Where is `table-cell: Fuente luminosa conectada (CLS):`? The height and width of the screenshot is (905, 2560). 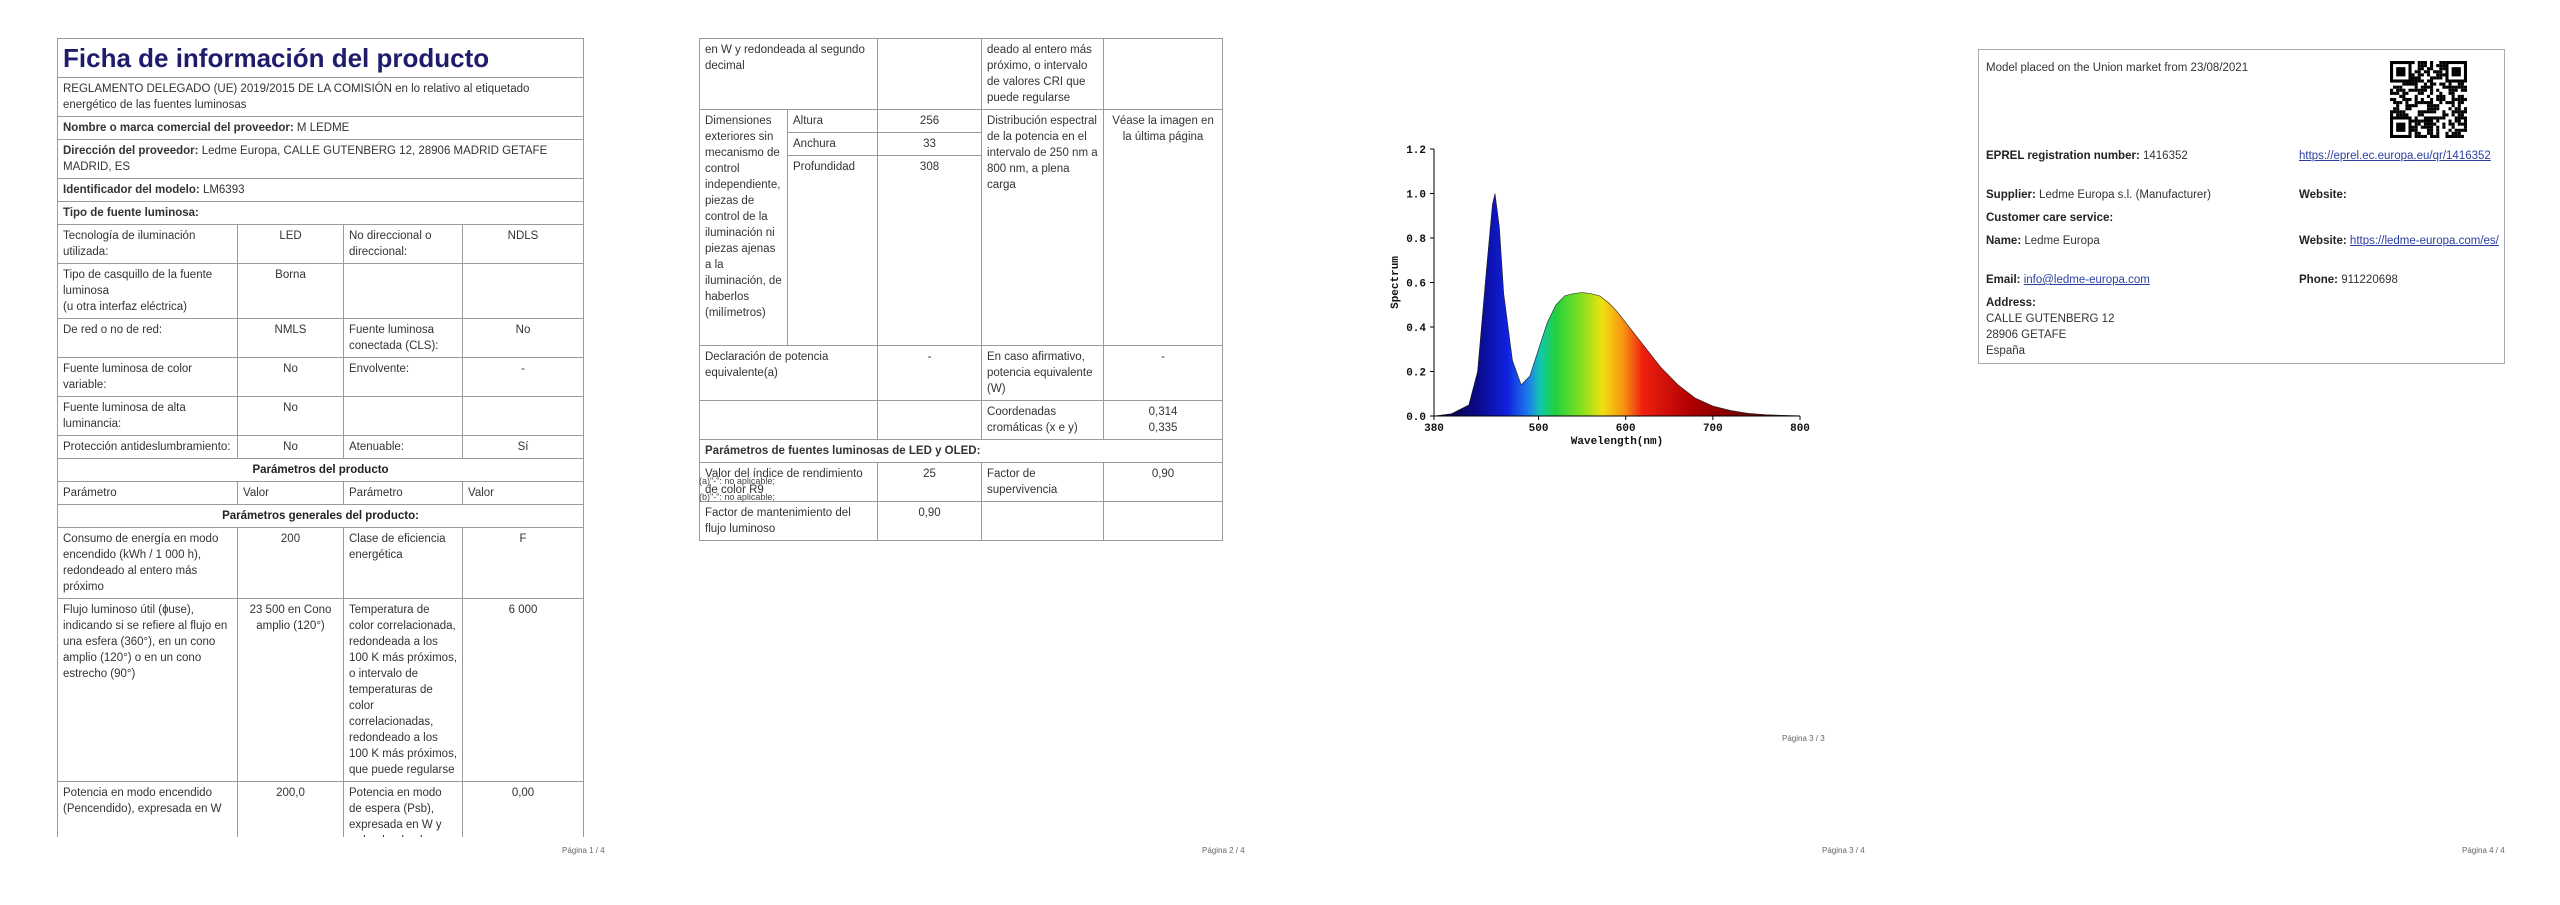 table-cell: Fuente luminosa conectada (CLS): is located at coordinates (403, 338).